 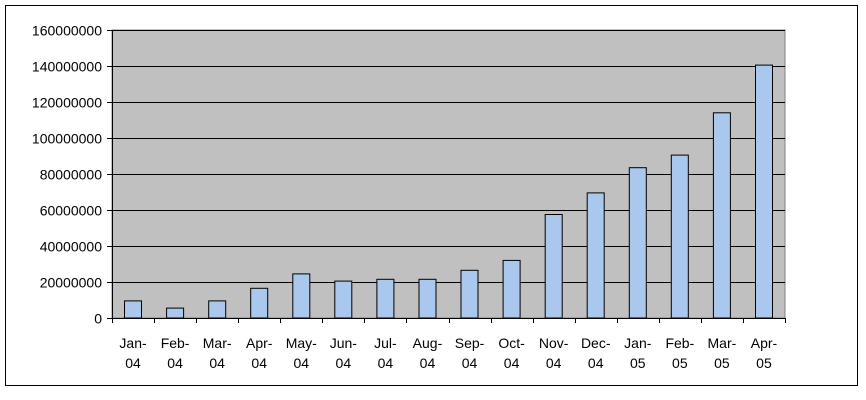 I want to click on x-tick-label: Nov-04, so click(x=554, y=353).